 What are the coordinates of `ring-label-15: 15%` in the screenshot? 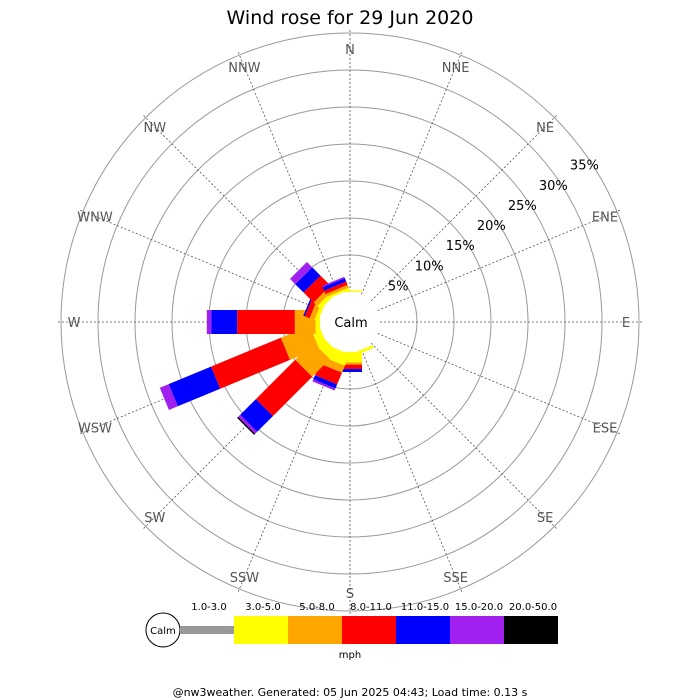 It's located at (460, 246).